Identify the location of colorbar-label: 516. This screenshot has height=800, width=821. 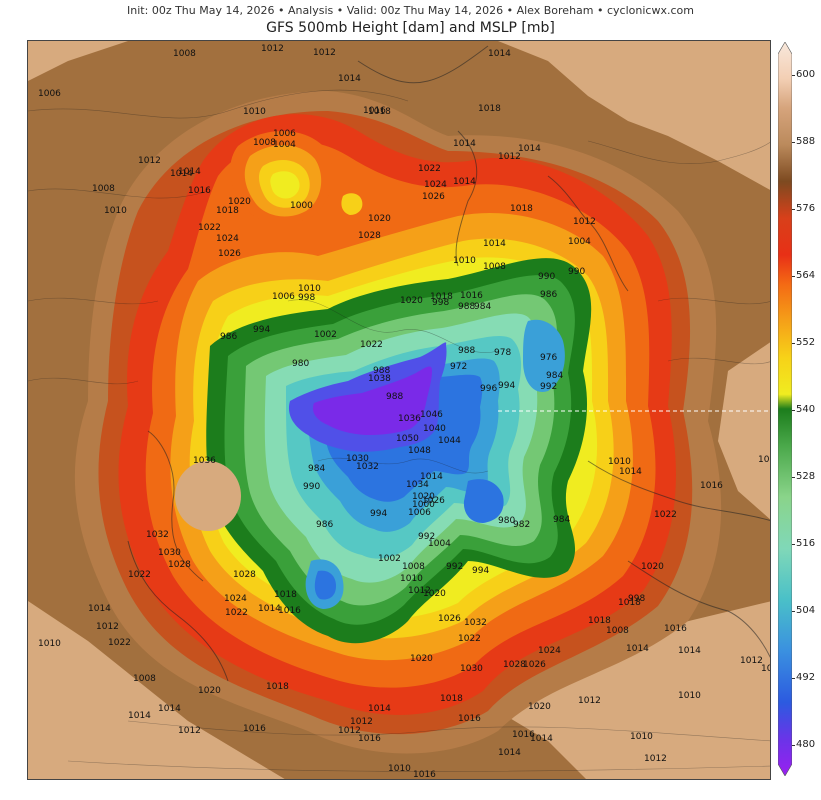
(806, 543).